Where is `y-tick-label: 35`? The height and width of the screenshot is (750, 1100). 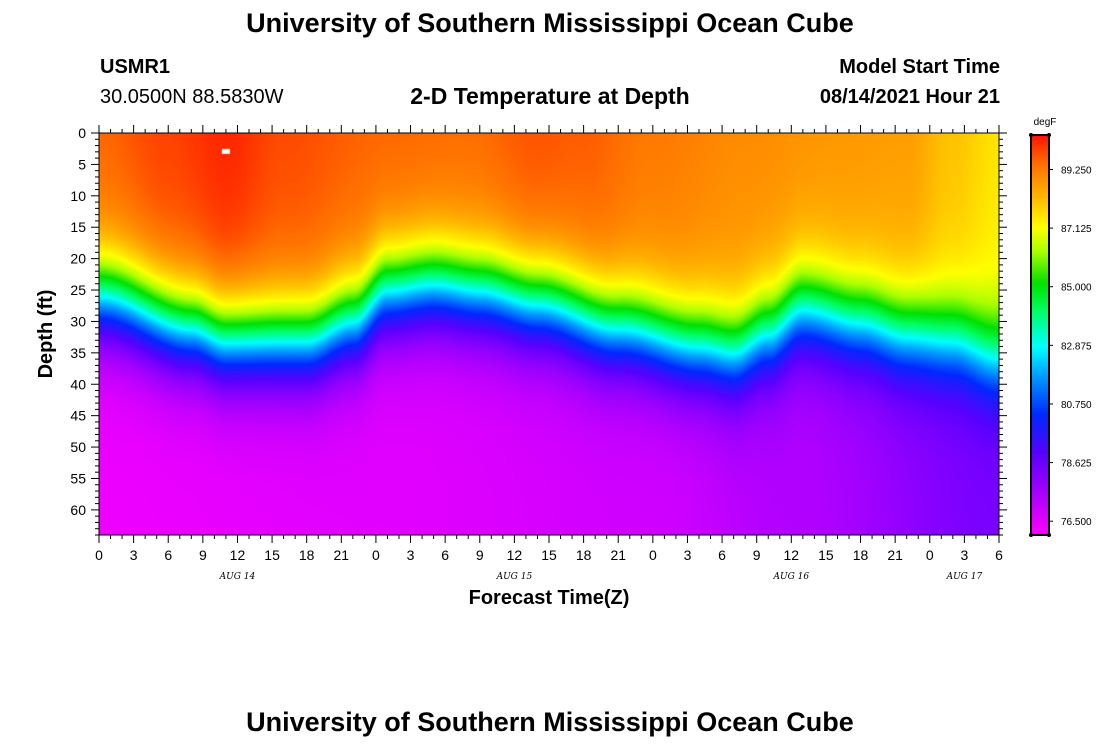 y-tick-label: 35 is located at coordinates (78, 353).